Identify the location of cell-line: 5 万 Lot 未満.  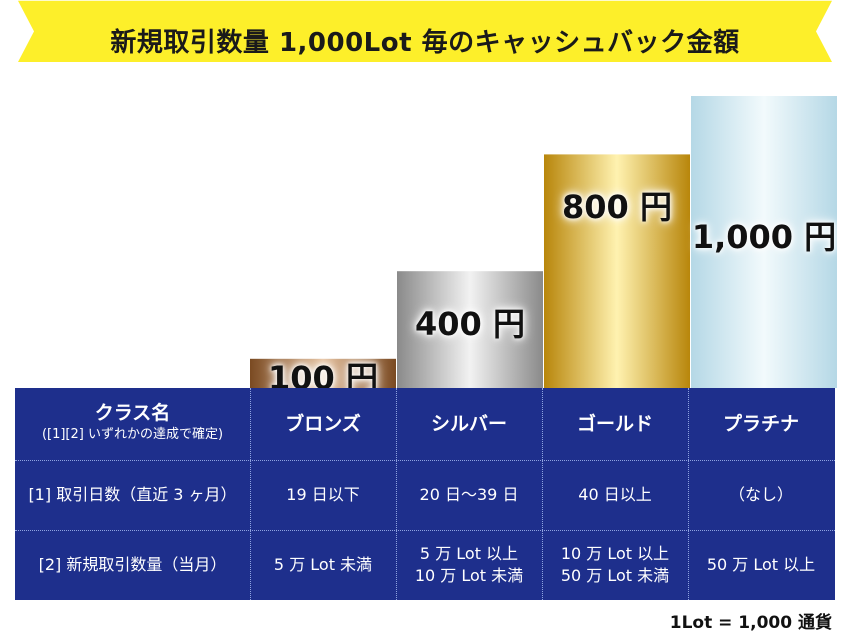
(323, 564).